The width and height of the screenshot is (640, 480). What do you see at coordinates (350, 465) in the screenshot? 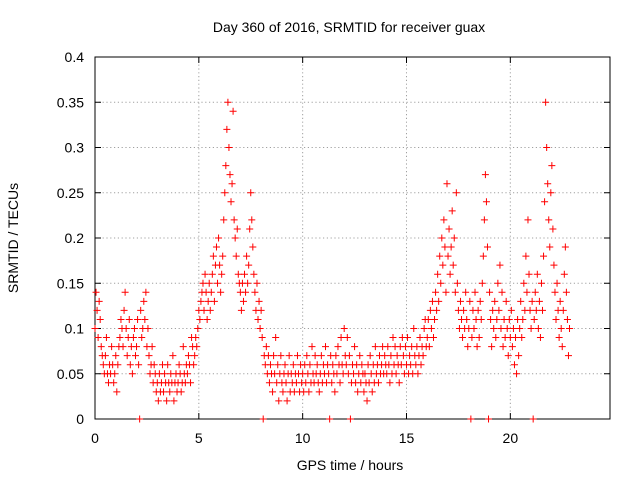
I see `x-axis-label: GPS time / hours` at bounding box center [350, 465].